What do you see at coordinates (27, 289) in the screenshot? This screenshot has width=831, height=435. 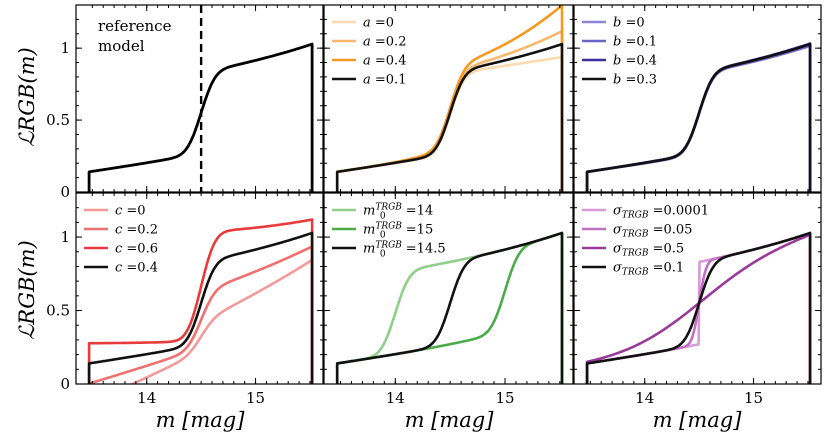 I see `y-axis-label-bottom: ℒRGB(m)` at bounding box center [27, 289].